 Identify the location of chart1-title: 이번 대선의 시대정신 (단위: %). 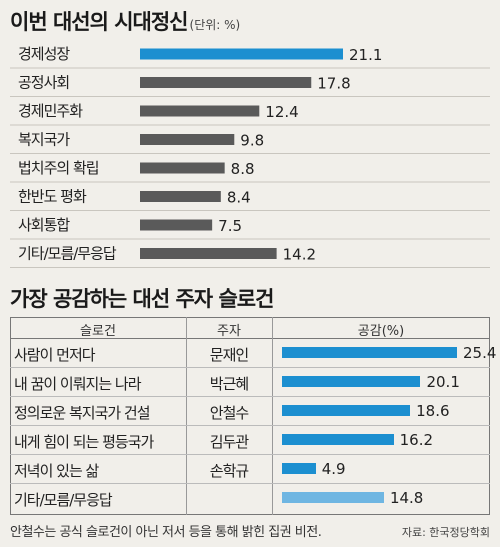
(125, 22).